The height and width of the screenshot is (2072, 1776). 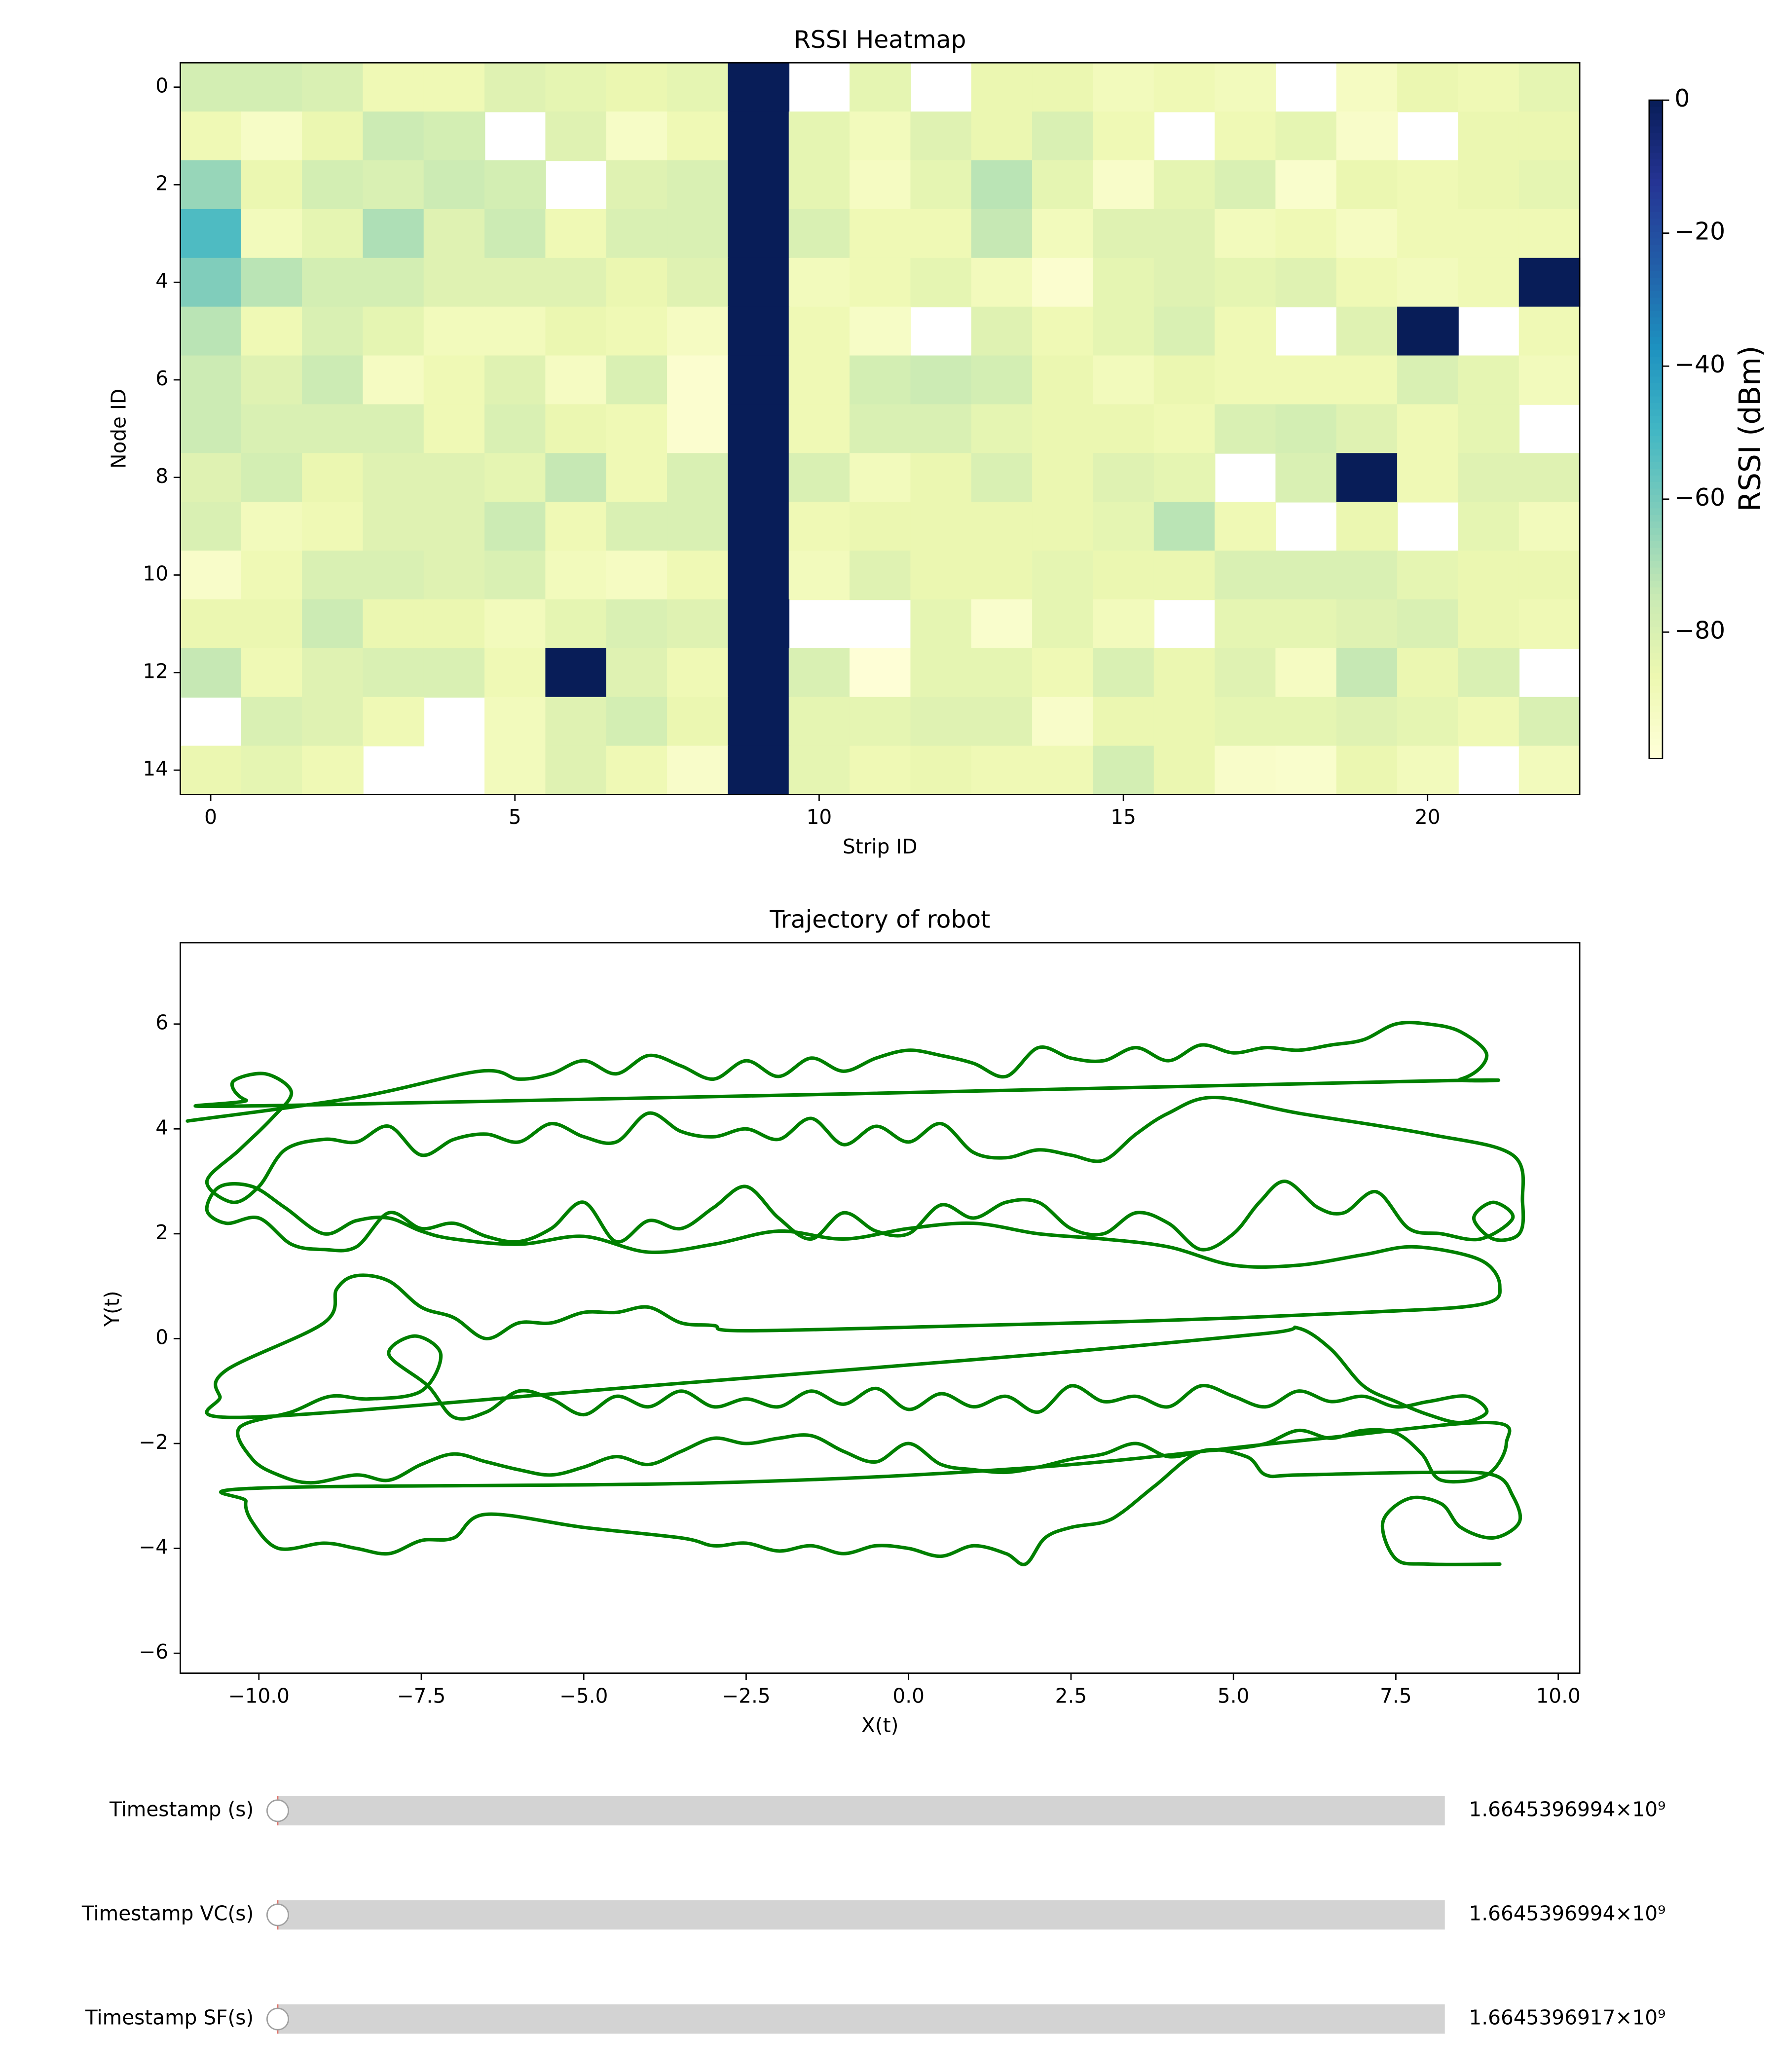 I want to click on y-tick-label: 10, so click(x=155, y=574).